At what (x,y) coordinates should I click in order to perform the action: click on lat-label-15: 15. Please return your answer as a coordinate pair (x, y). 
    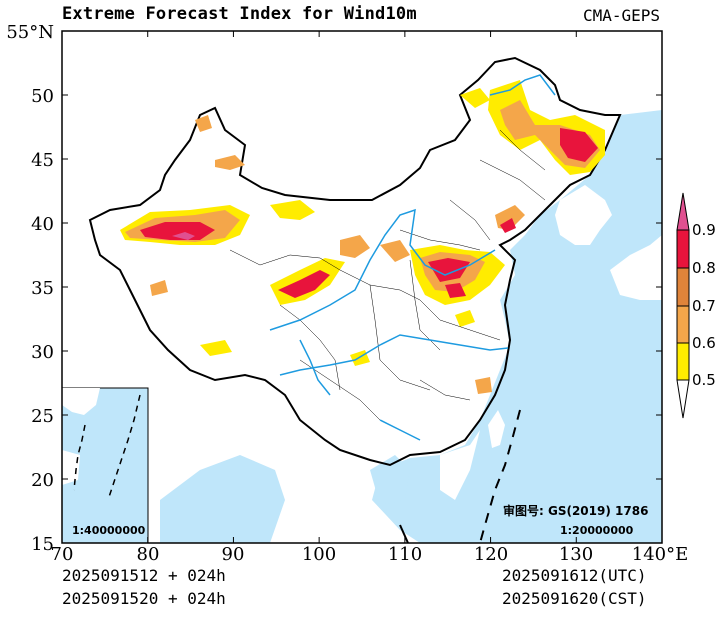
    Looking at the image, I should click on (42, 544).